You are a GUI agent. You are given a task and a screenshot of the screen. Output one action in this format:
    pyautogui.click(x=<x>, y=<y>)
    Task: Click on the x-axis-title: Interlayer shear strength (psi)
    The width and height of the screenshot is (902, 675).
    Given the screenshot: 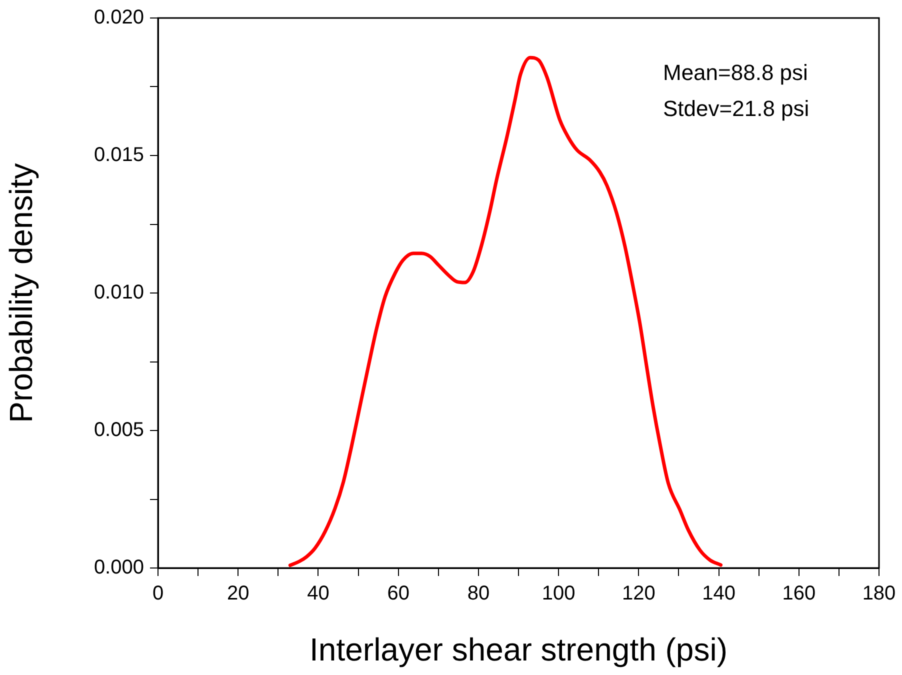 What is the action you would take?
    pyautogui.click(x=519, y=650)
    